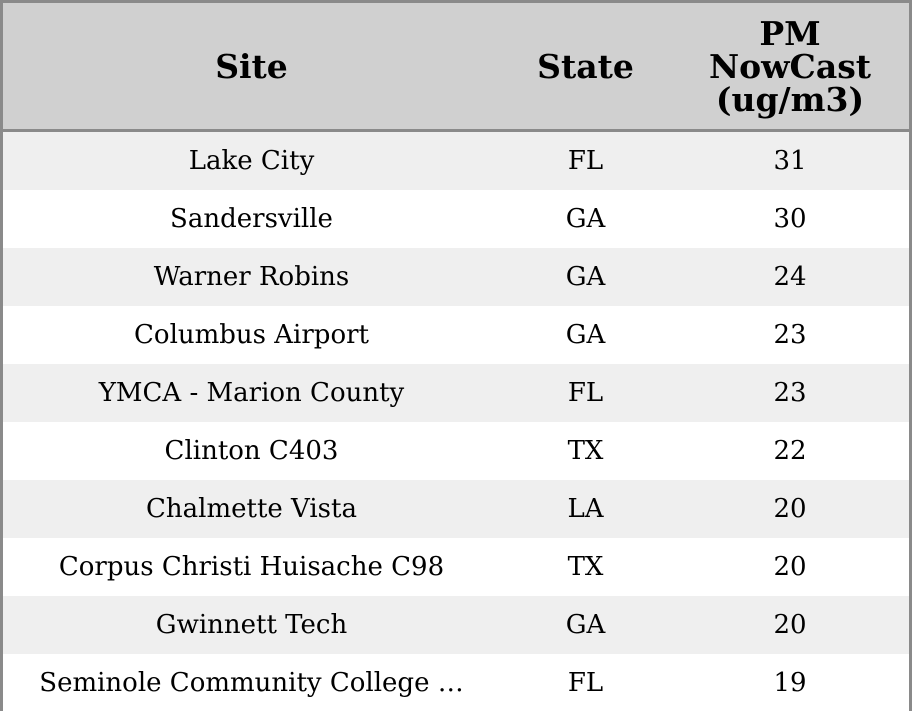 Image resolution: width=912 pixels, height=712 pixels. I want to click on table-row: Lake City FL 31, so click(456, 161).